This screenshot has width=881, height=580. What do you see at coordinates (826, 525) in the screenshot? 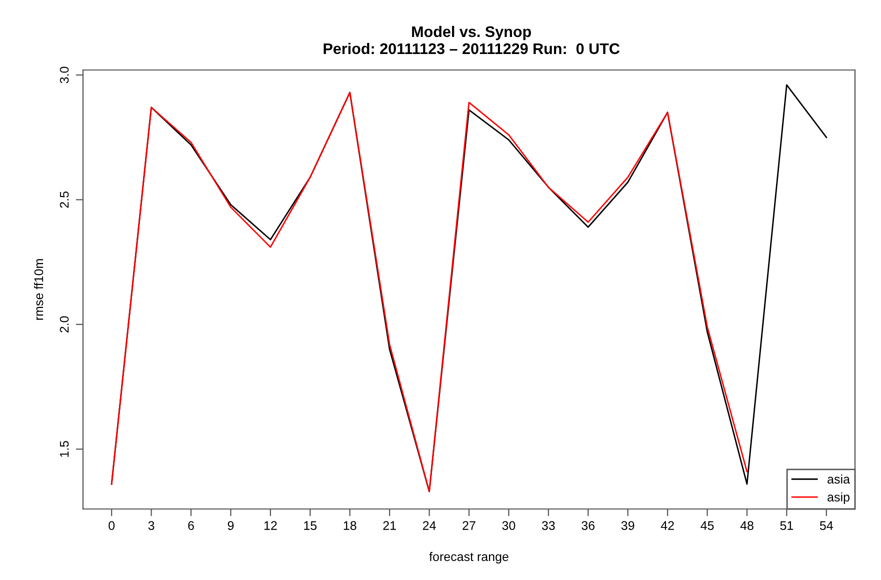
I see `x-tick-label: 54` at bounding box center [826, 525].